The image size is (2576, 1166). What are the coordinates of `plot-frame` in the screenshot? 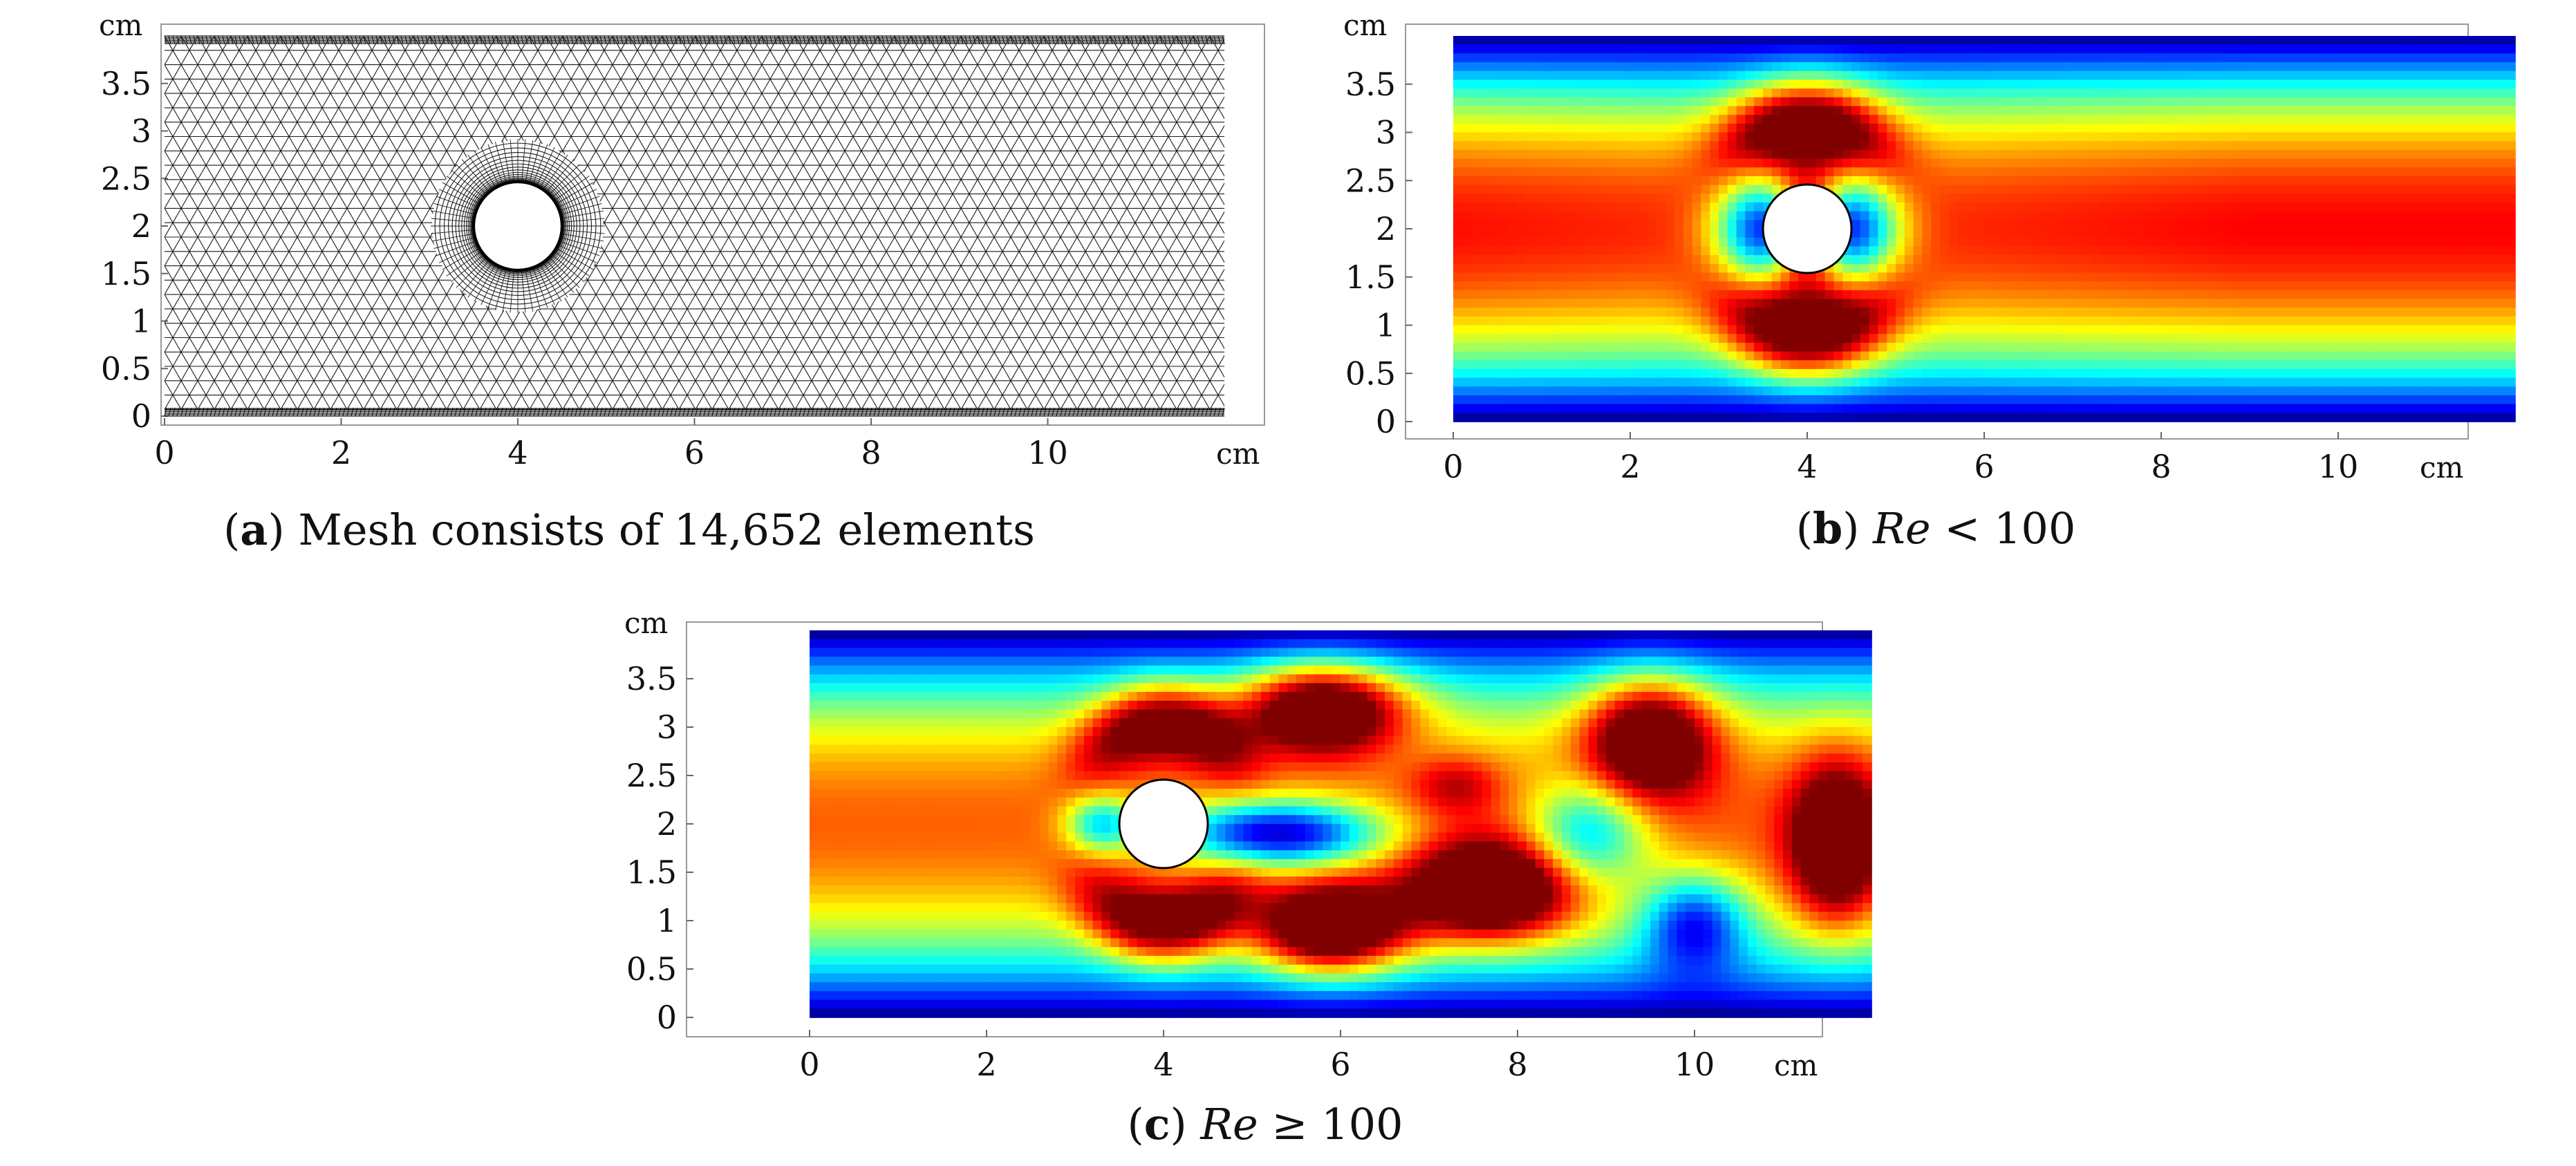 It's located at (712, 224).